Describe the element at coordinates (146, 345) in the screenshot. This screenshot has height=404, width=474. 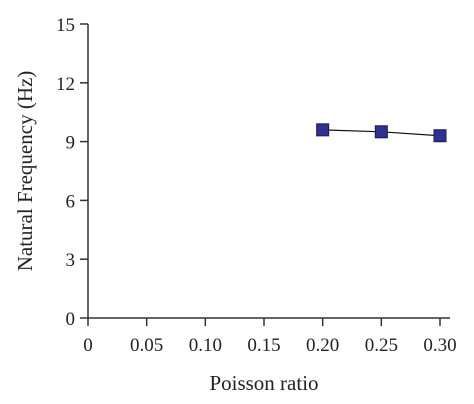
I see `x-tick-label: 0.05` at that location.